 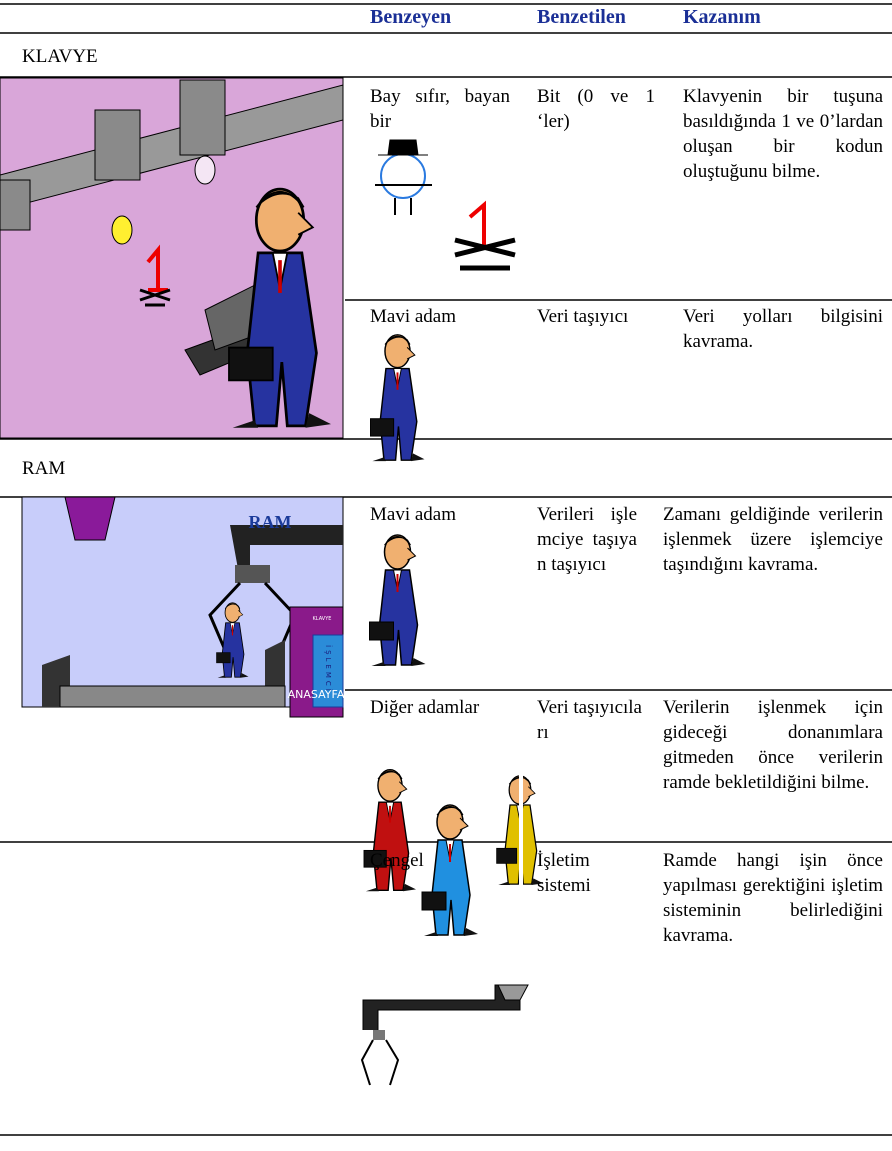 I want to click on column-header: Kazanım, so click(x=722, y=17).